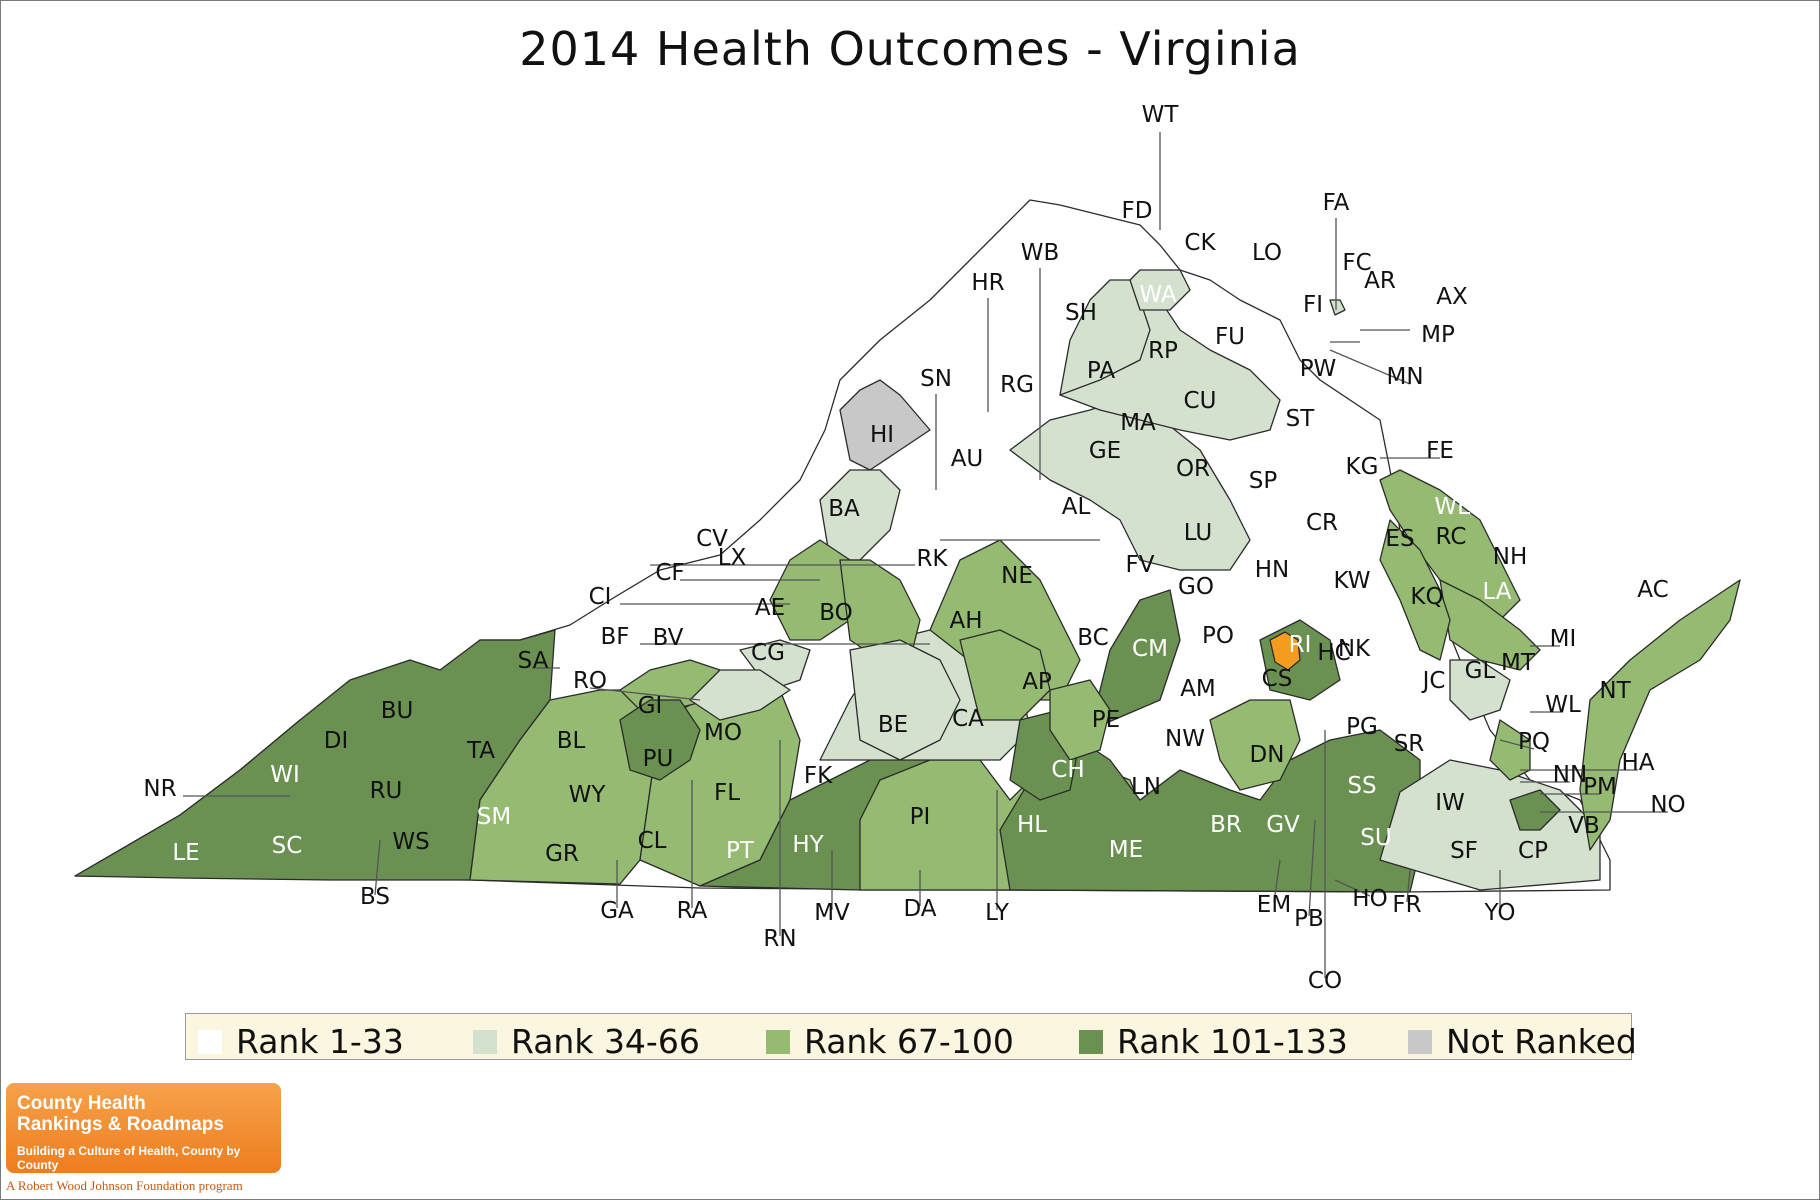 Image resolution: width=1820 pixels, height=1200 pixels. I want to click on county-label-rk: RK, so click(932, 559).